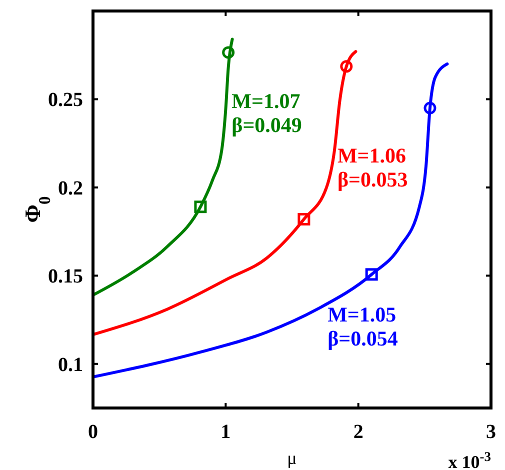 This screenshot has width=505, height=470. I want to click on x-tick-label: 3, so click(491, 432).